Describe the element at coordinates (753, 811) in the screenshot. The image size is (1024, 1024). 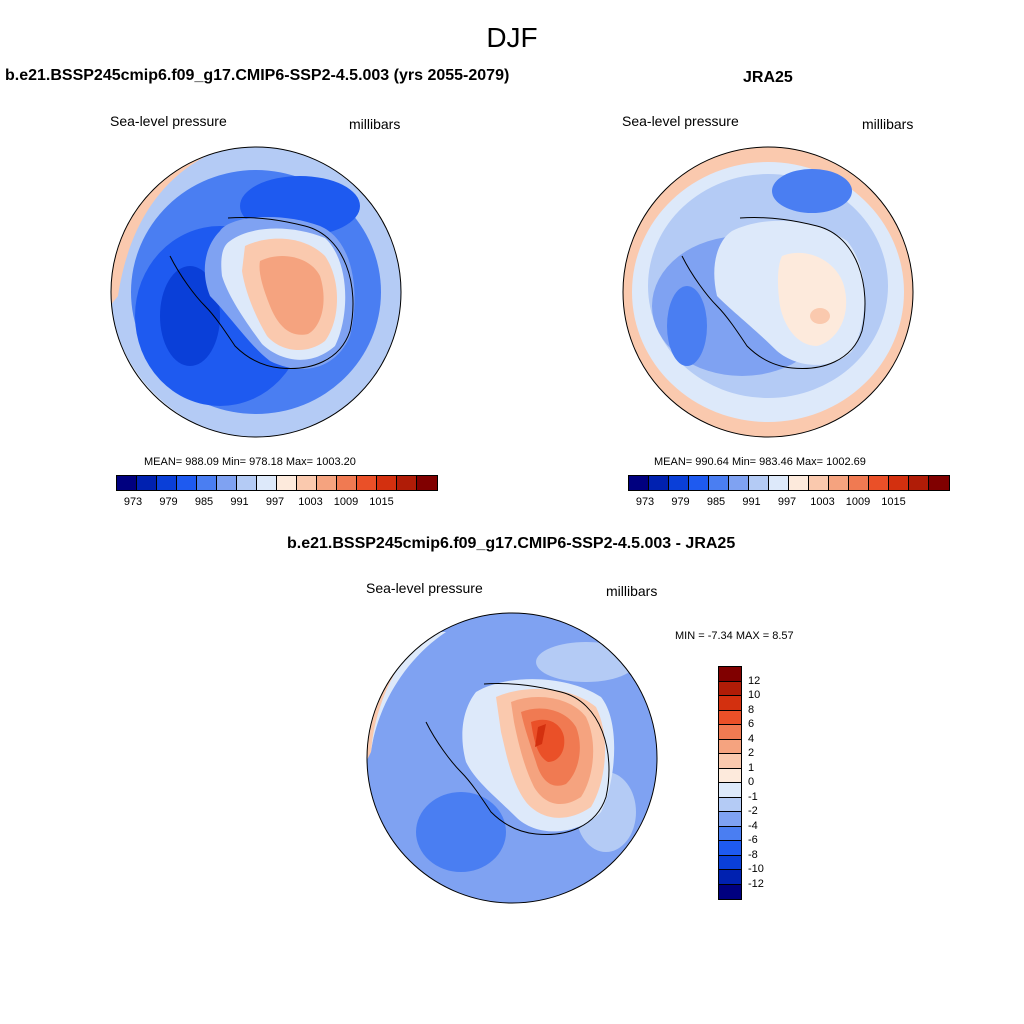
I see `diff-colorbar-tick-label: -2` at that location.